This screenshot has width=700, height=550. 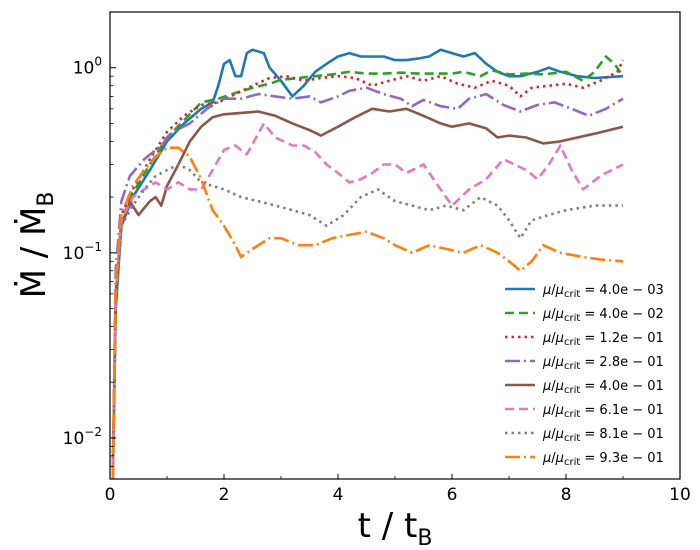 I want to click on y-axis-ticks: 10⁻² 10⁻¹ 10⁰, so click(x=89, y=245).